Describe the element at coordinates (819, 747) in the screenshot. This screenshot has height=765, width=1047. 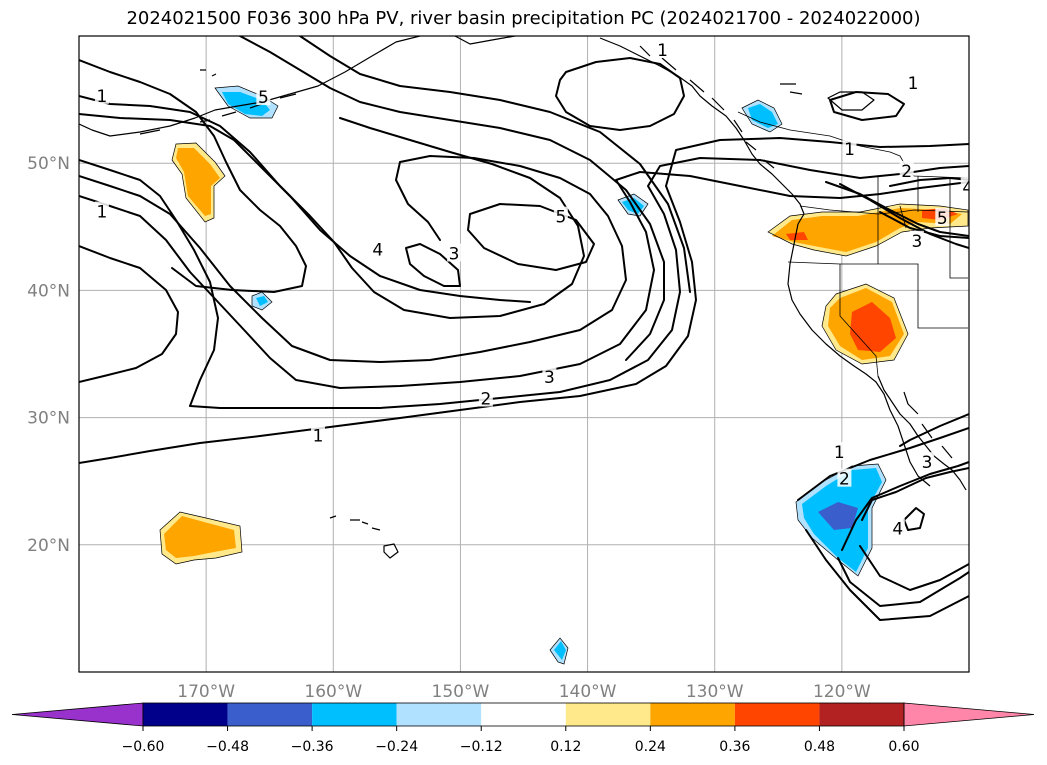
I see `colorbar-tick-label: 0.48` at that location.